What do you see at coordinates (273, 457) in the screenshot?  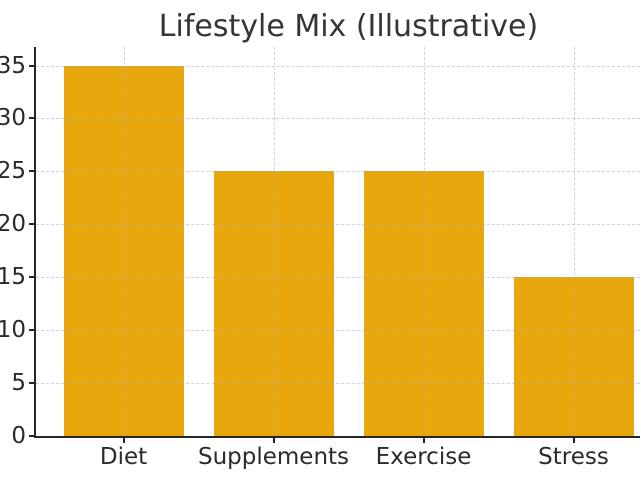 I see `x-tick-label: Supplements` at bounding box center [273, 457].